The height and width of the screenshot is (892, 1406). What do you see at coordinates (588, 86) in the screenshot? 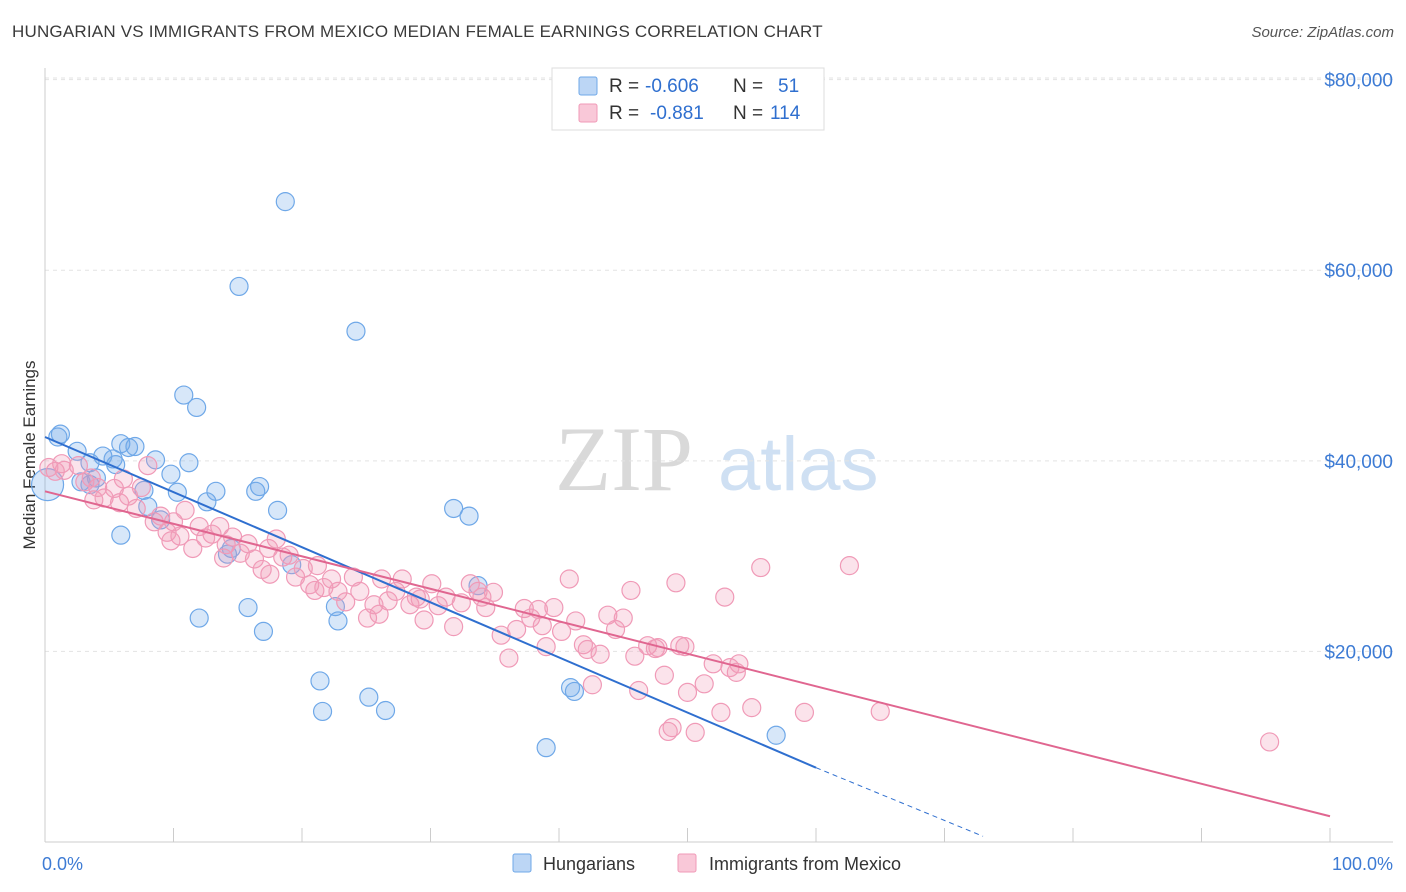
I see `stats-swatch-hungarians` at bounding box center [588, 86].